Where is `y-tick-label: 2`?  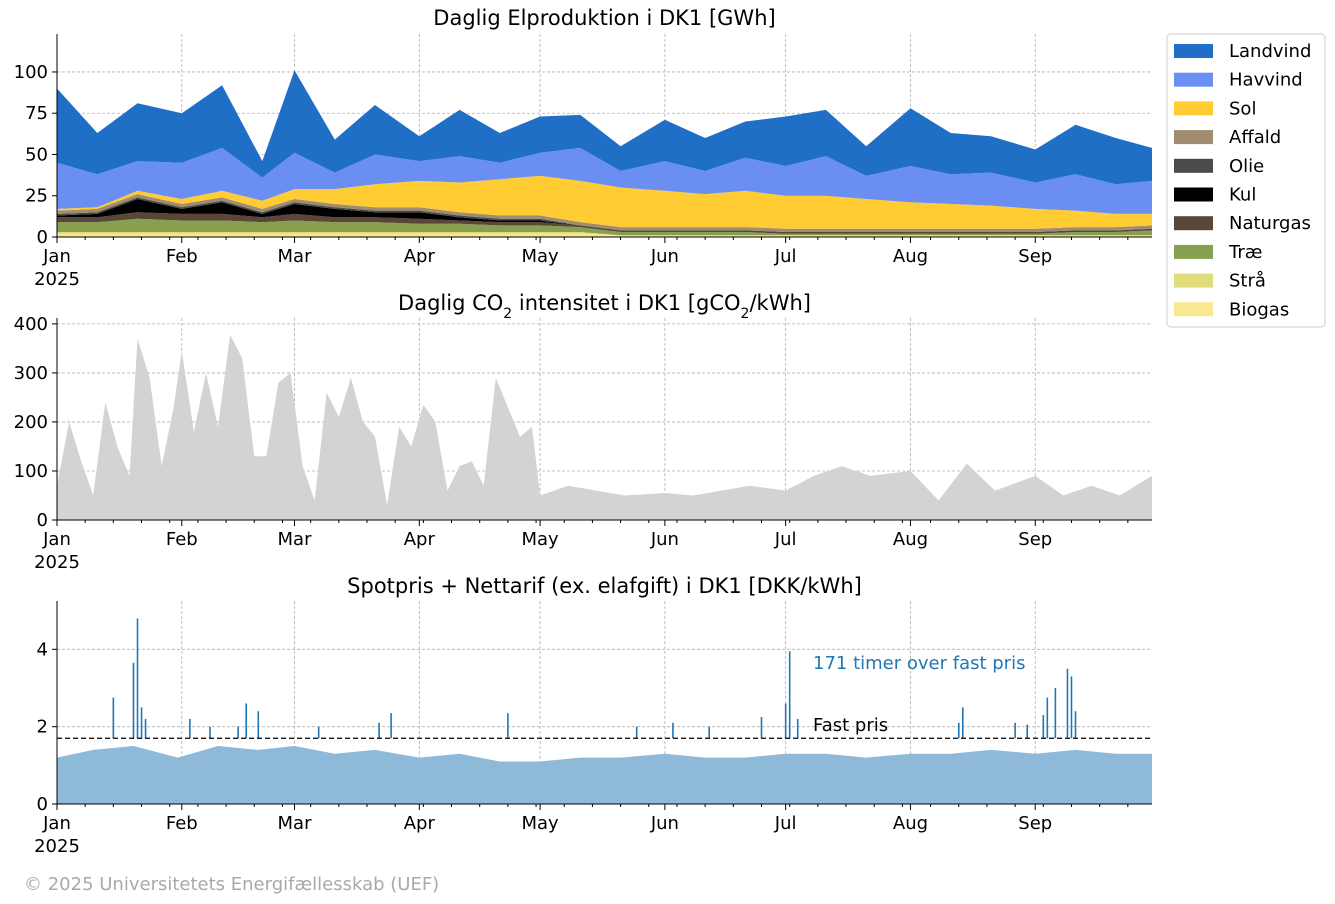 y-tick-label: 2 is located at coordinates (42, 727).